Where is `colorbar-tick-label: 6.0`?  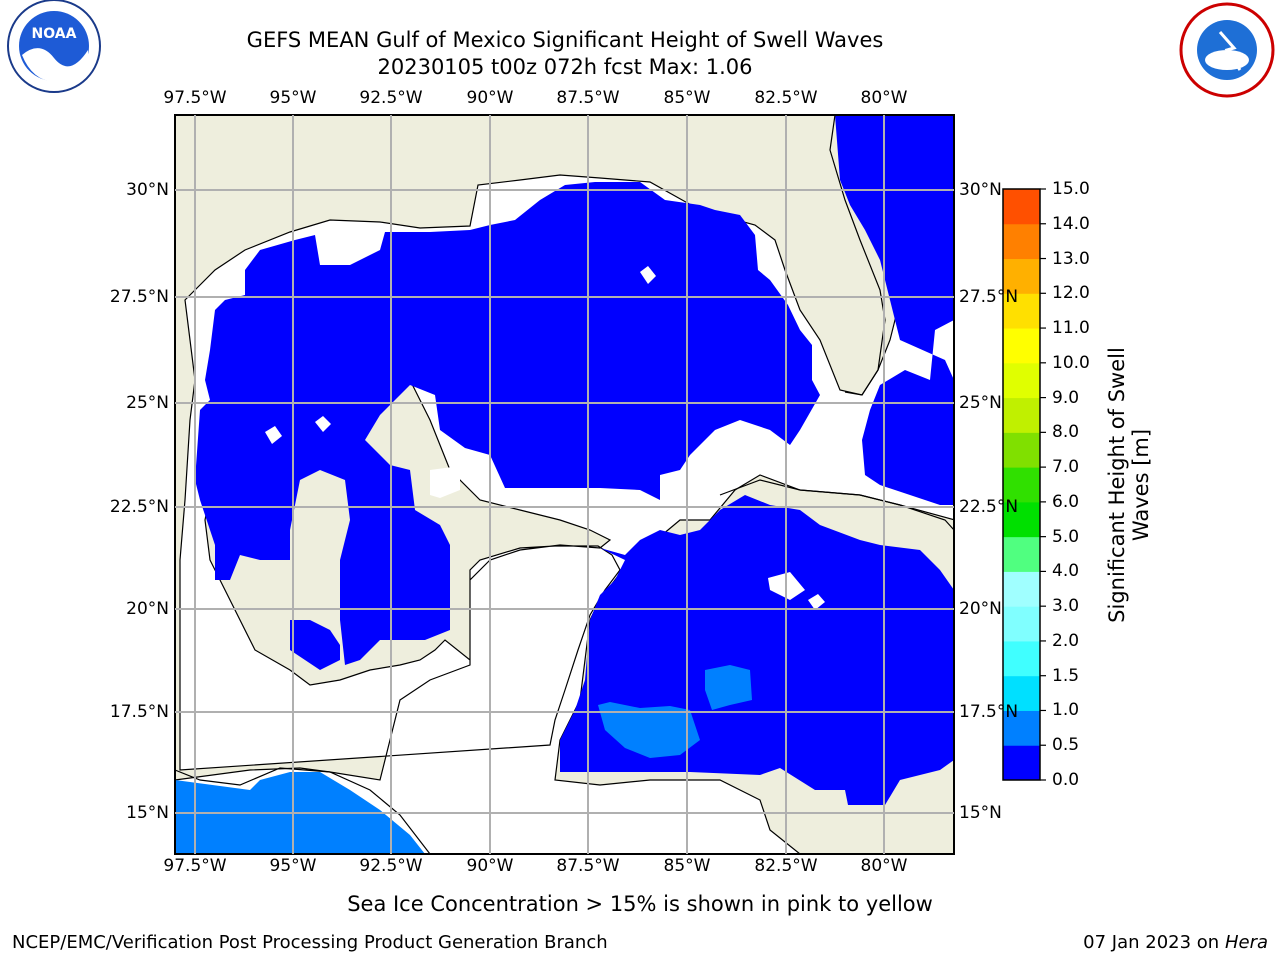
colorbar-tick-label: 6.0 is located at coordinates (1066, 501).